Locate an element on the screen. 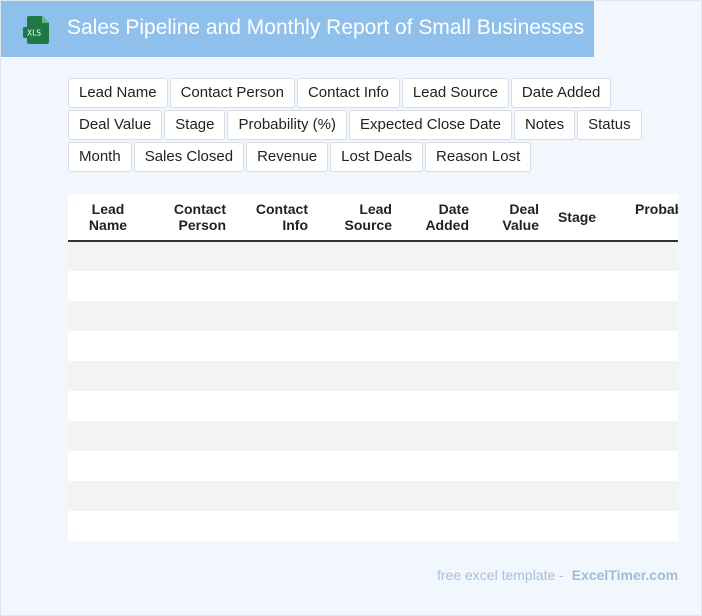 The width and height of the screenshot is (702, 616). chip-date-added: Date Added is located at coordinates (561, 93).